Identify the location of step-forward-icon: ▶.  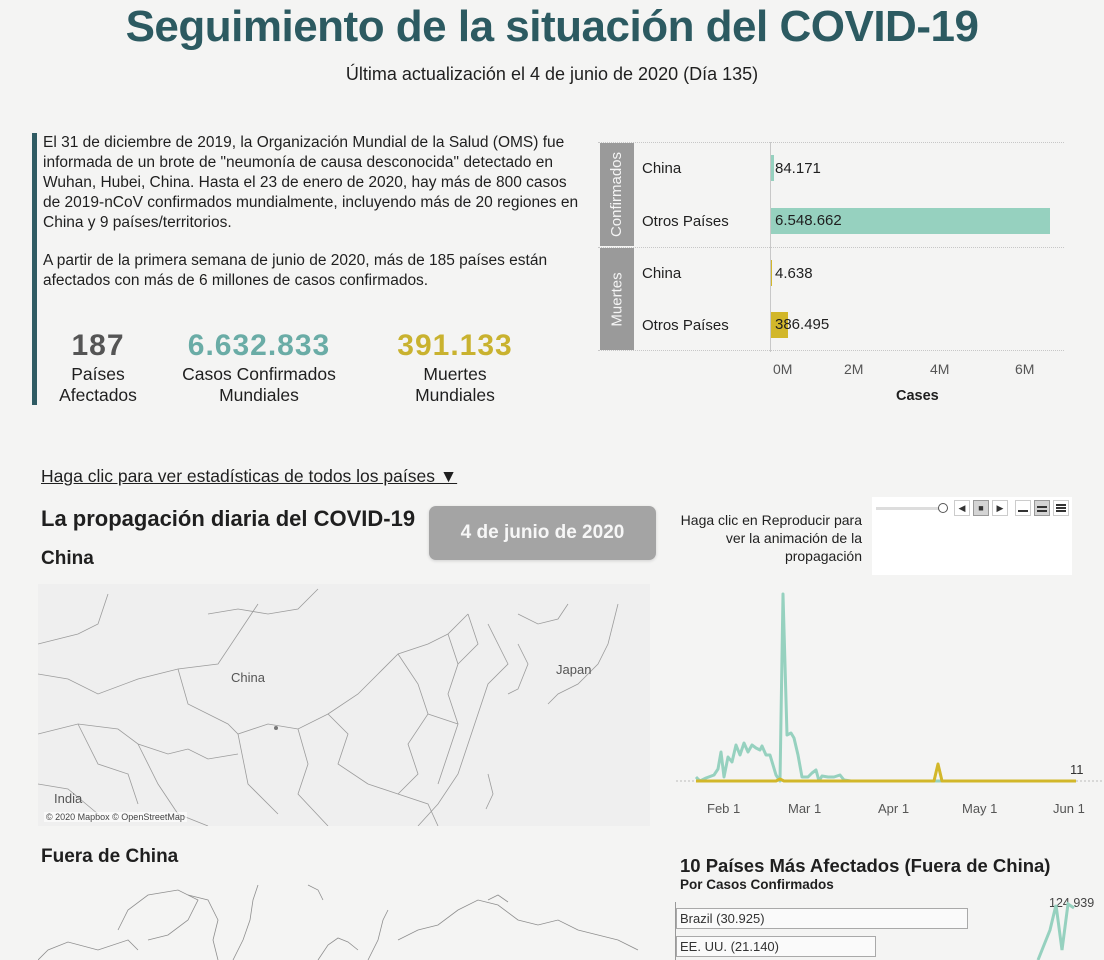
(1000, 507).